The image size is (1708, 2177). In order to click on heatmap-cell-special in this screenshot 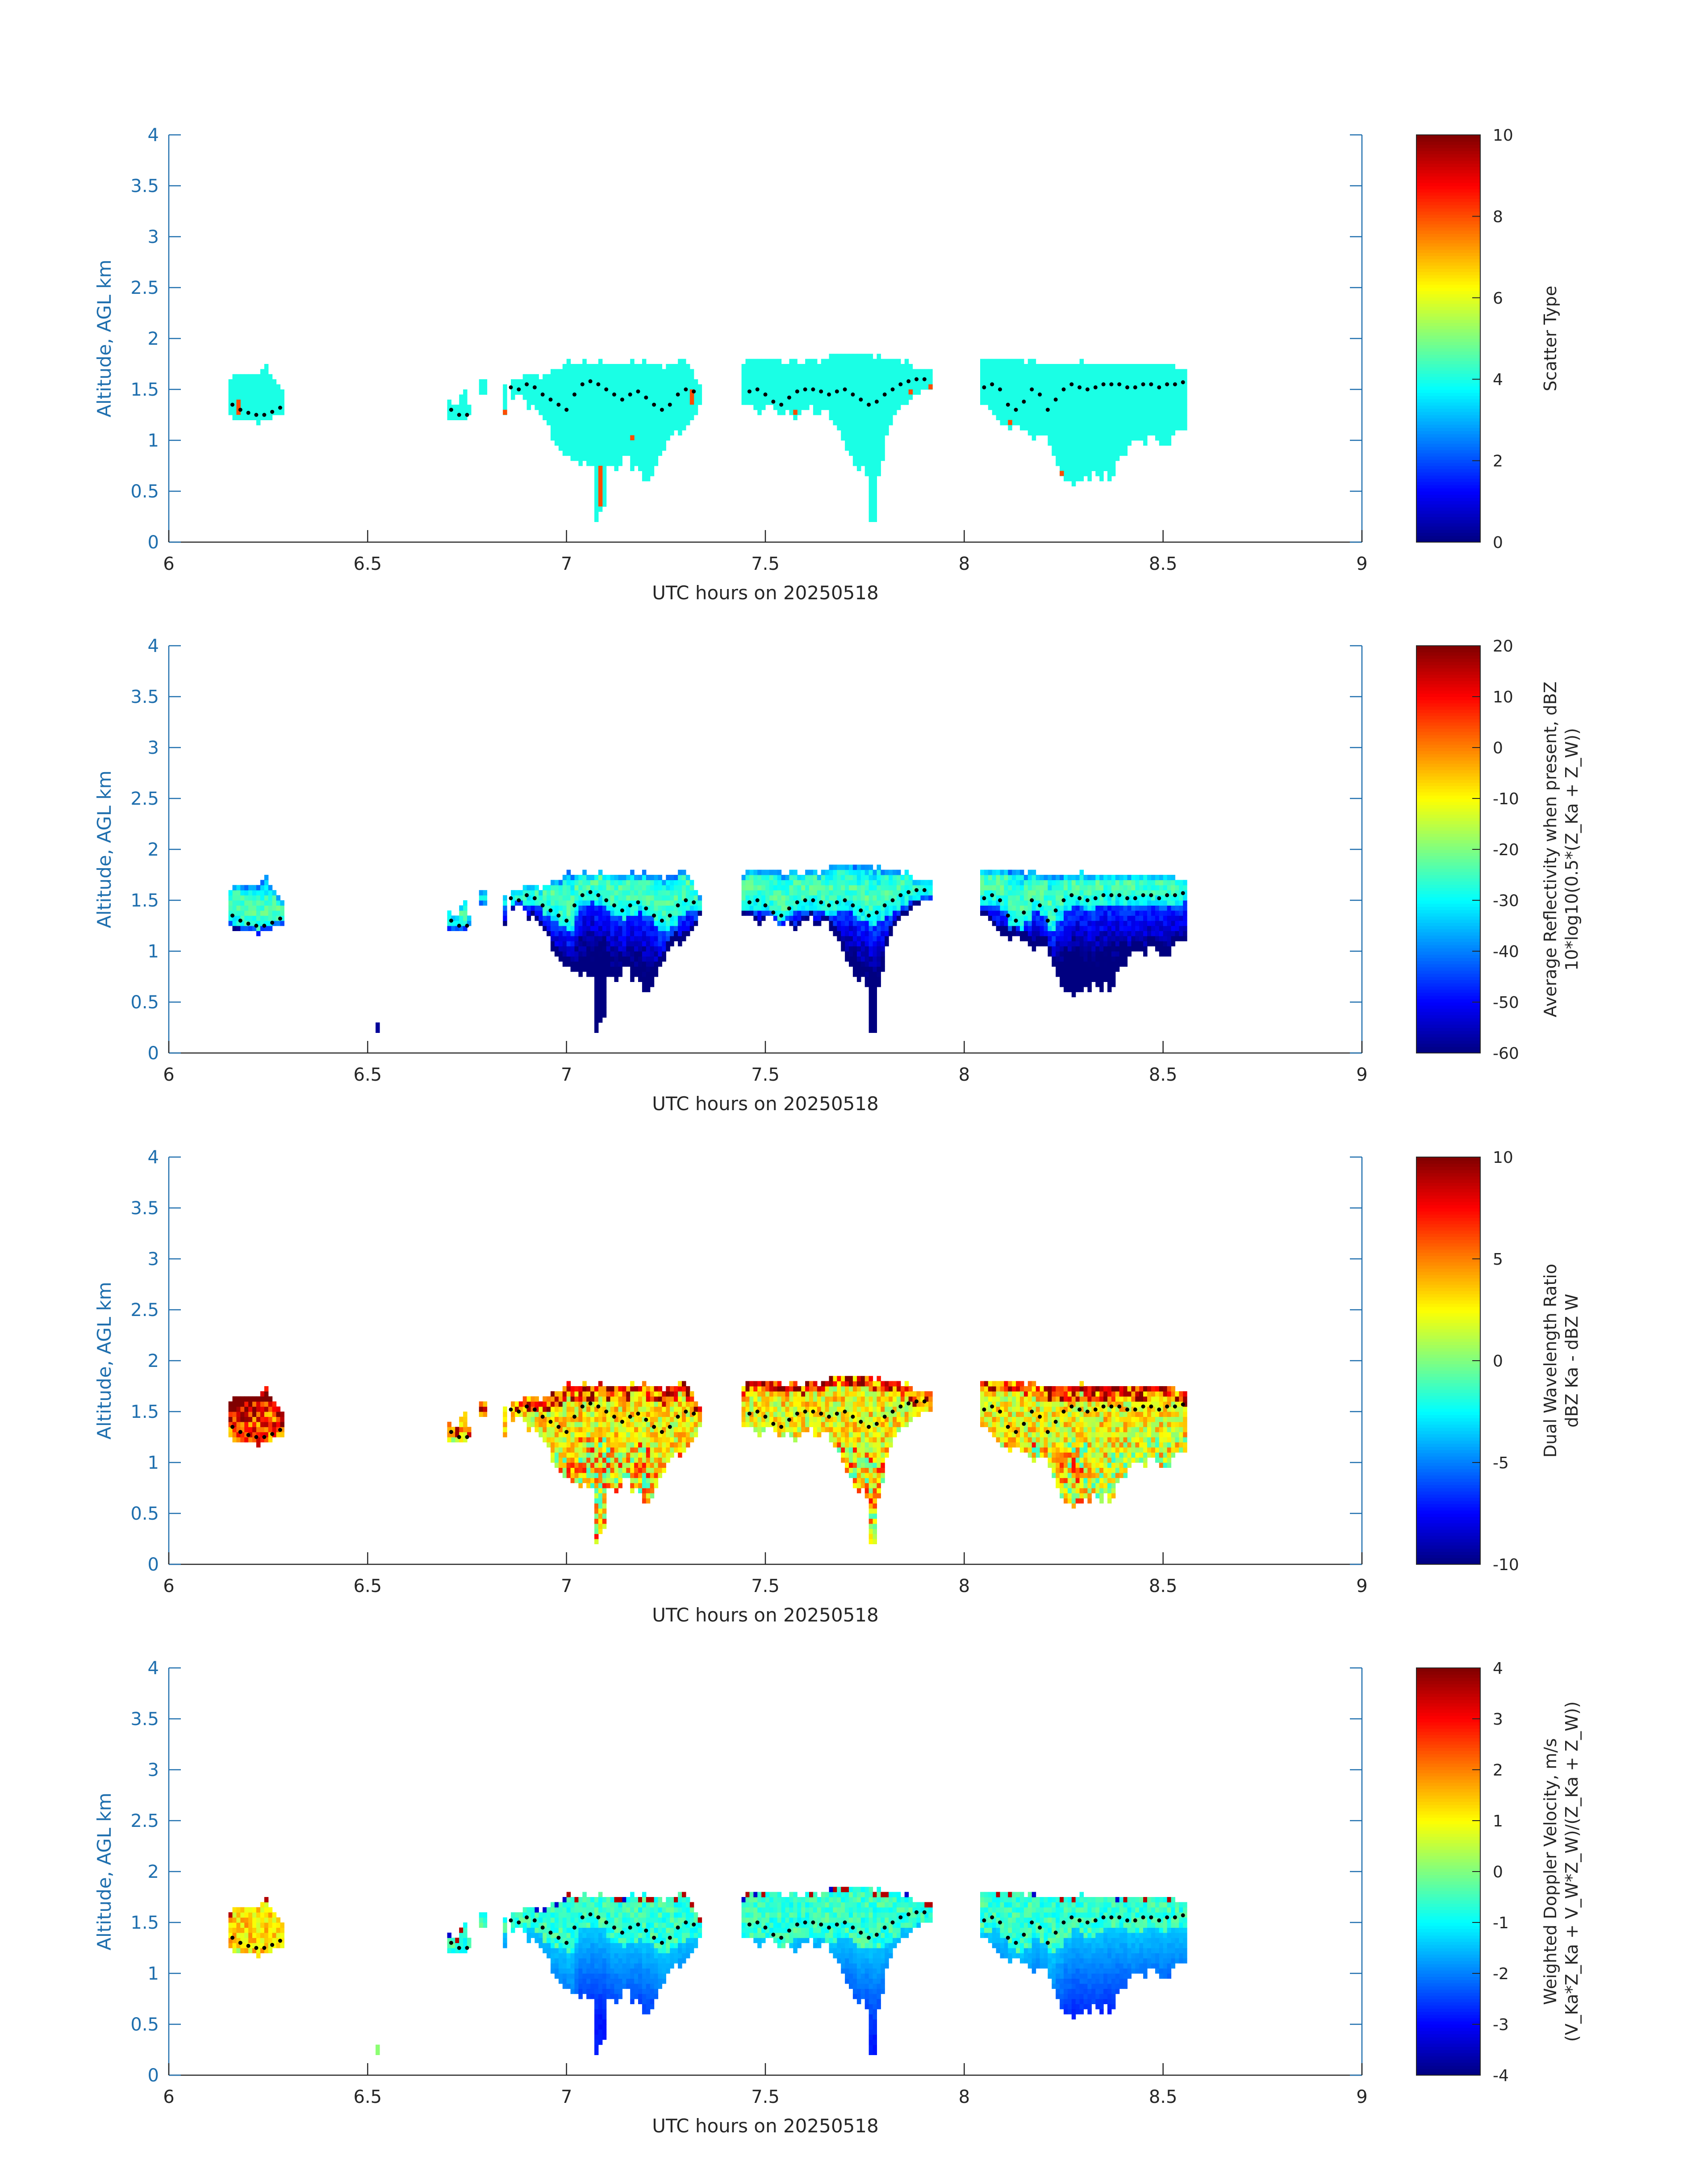, I will do `click(632, 437)`.